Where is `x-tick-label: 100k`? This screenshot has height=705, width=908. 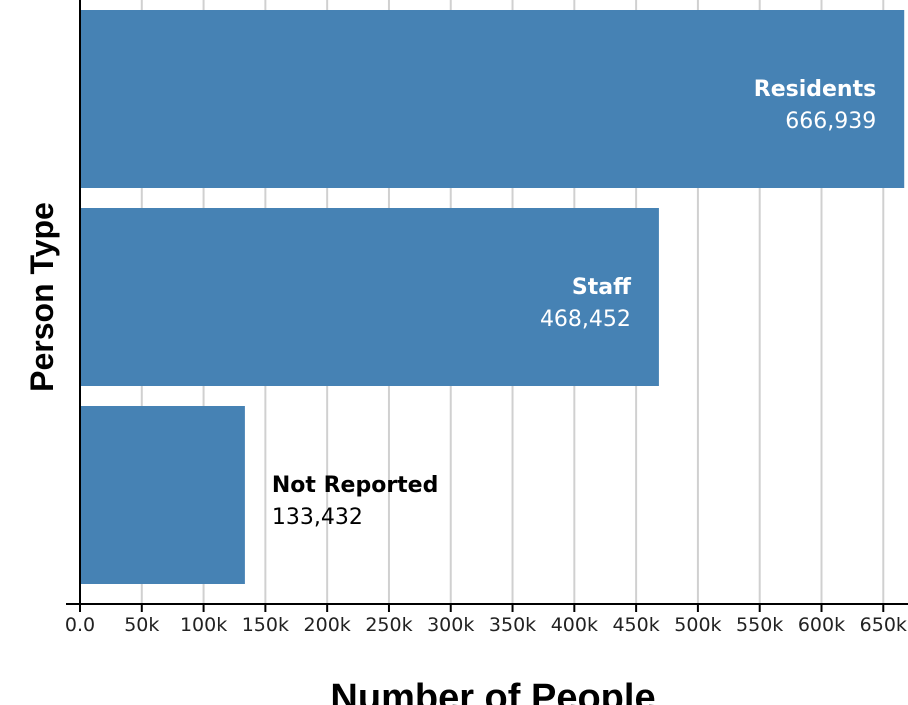 x-tick-label: 100k is located at coordinates (203, 625).